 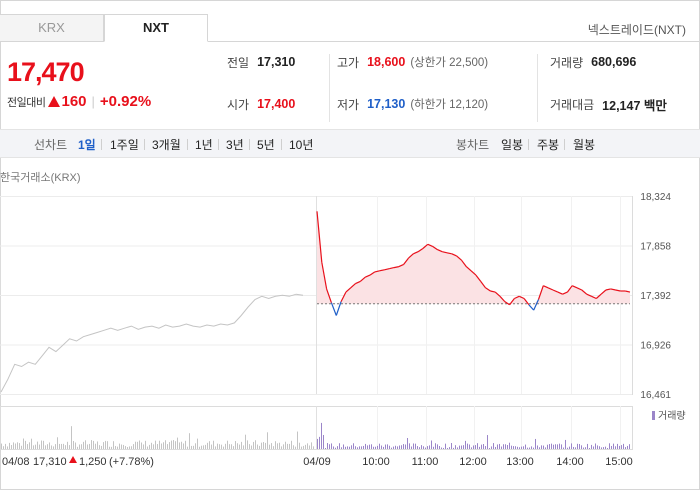 What do you see at coordinates (634, 105) in the screenshot?
I see `stat-value: 12,147 백만` at bounding box center [634, 105].